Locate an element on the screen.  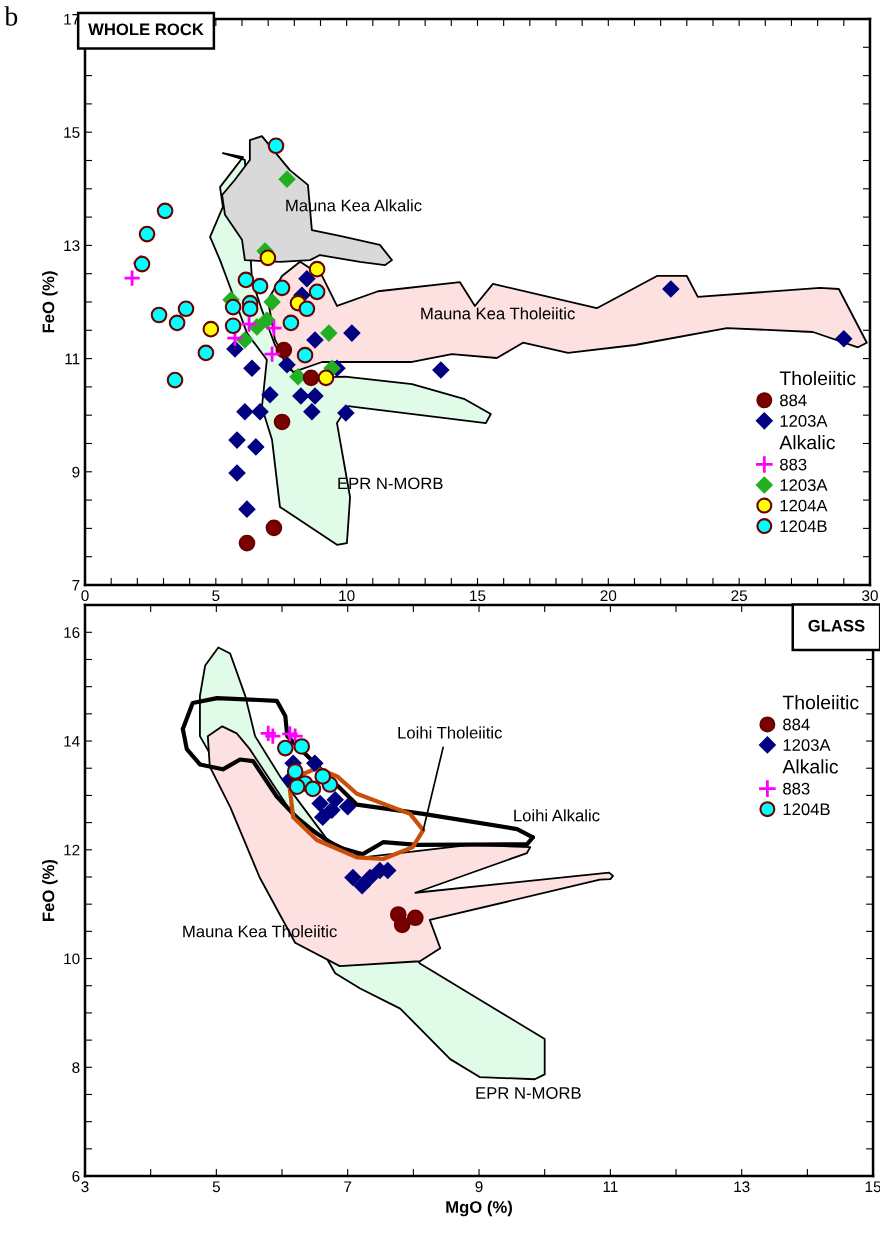
x-tick-label: 20 is located at coordinates (608, 596).